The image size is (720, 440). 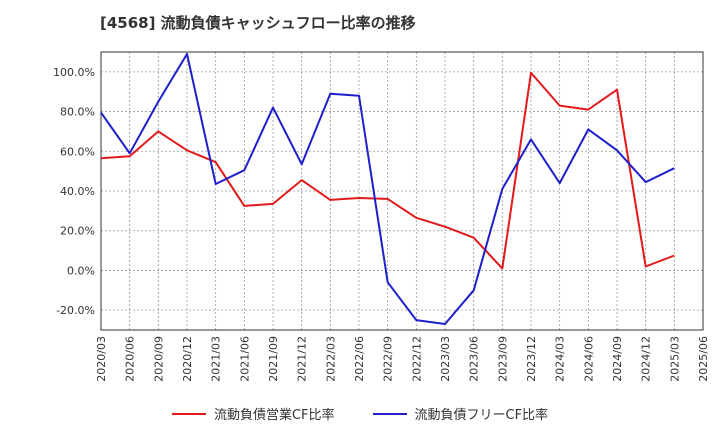 What do you see at coordinates (531, 359) in the screenshot?
I see `x-tick-label: 2023/12` at bounding box center [531, 359].